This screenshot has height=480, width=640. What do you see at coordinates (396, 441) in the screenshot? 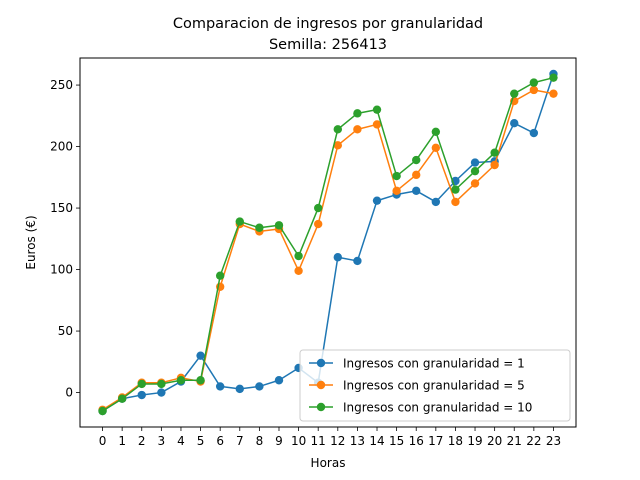
I see `x-tick-label: 15` at bounding box center [396, 441].